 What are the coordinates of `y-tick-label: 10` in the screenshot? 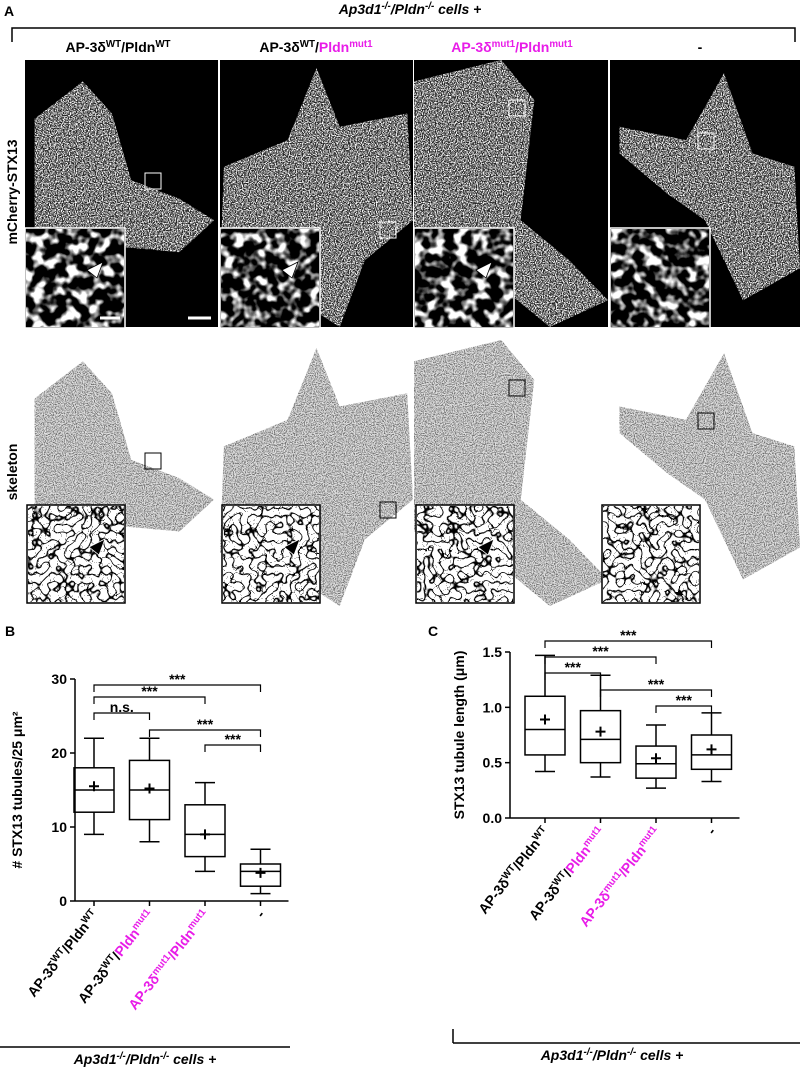 It's located at (59, 827).